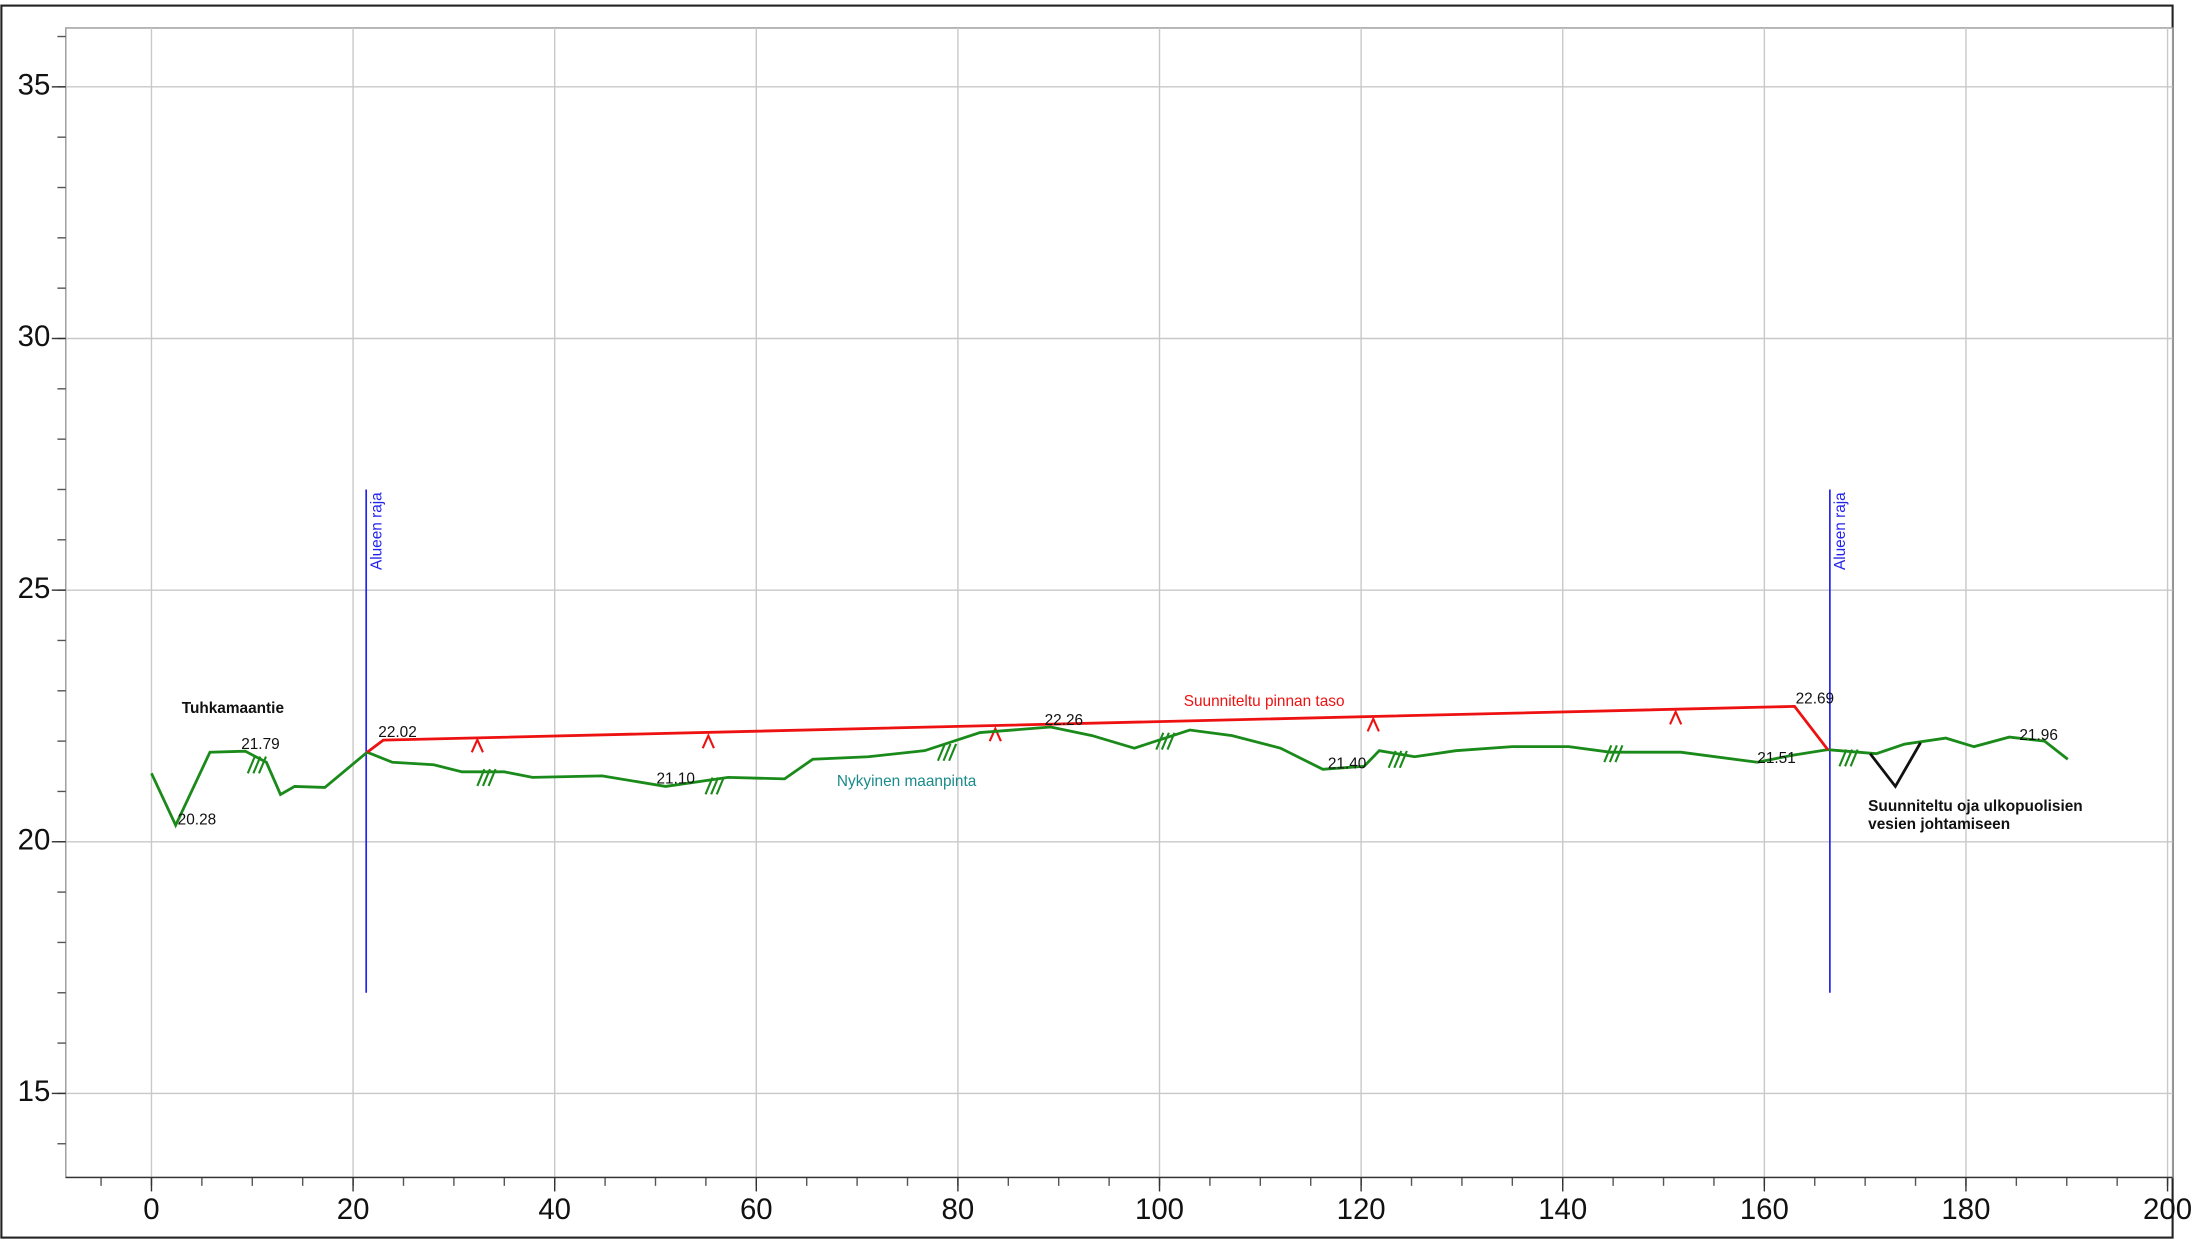 The image size is (2195, 1239). I want to click on elevation-label: 21.79, so click(260, 744).